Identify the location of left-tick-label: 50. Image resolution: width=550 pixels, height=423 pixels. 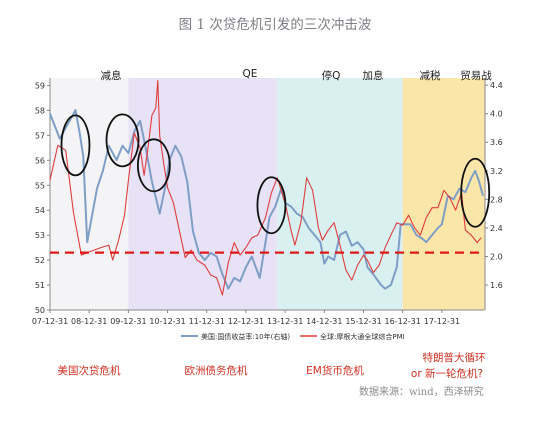
(40, 310).